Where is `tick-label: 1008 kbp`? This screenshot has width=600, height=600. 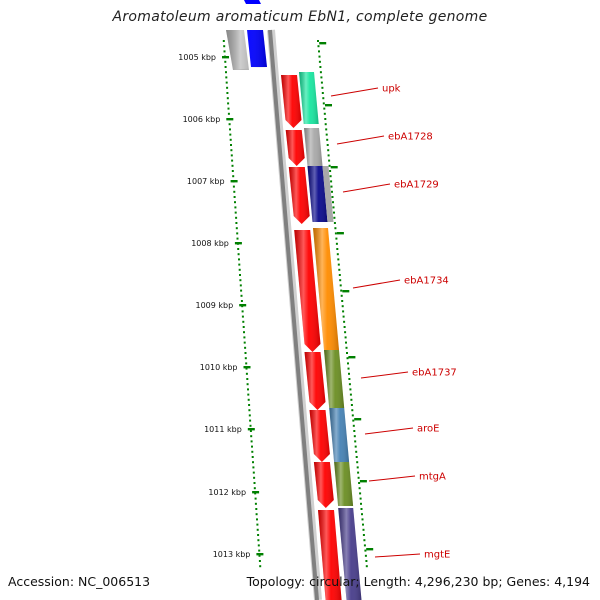 tick-label: 1008 kbp is located at coordinates (210, 243).